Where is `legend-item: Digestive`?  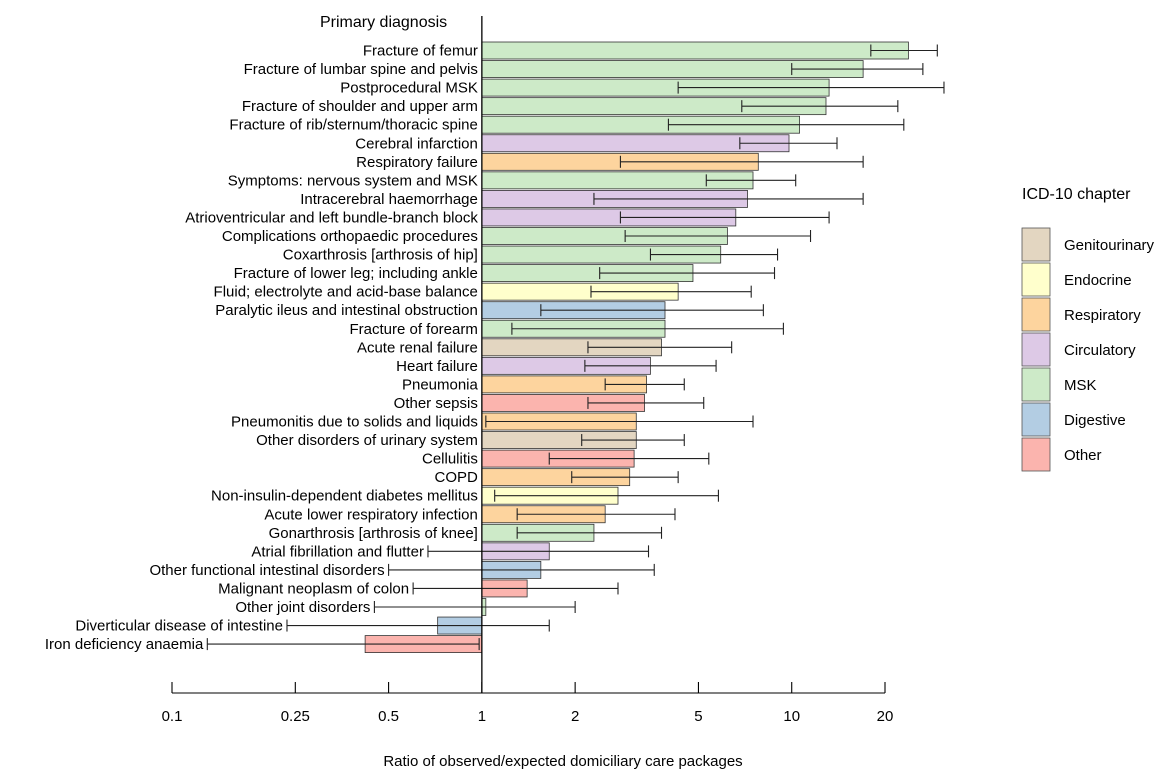
legend-item: Digestive is located at coordinates (1073, 419).